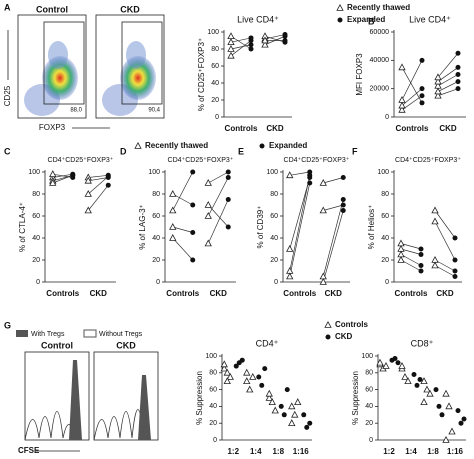 The width and height of the screenshot is (474, 459). What do you see at coordinates (371, 227) in the screenshot?
I see `y-axis-label: % of Helios⁺` at bounding box center [371, 227].